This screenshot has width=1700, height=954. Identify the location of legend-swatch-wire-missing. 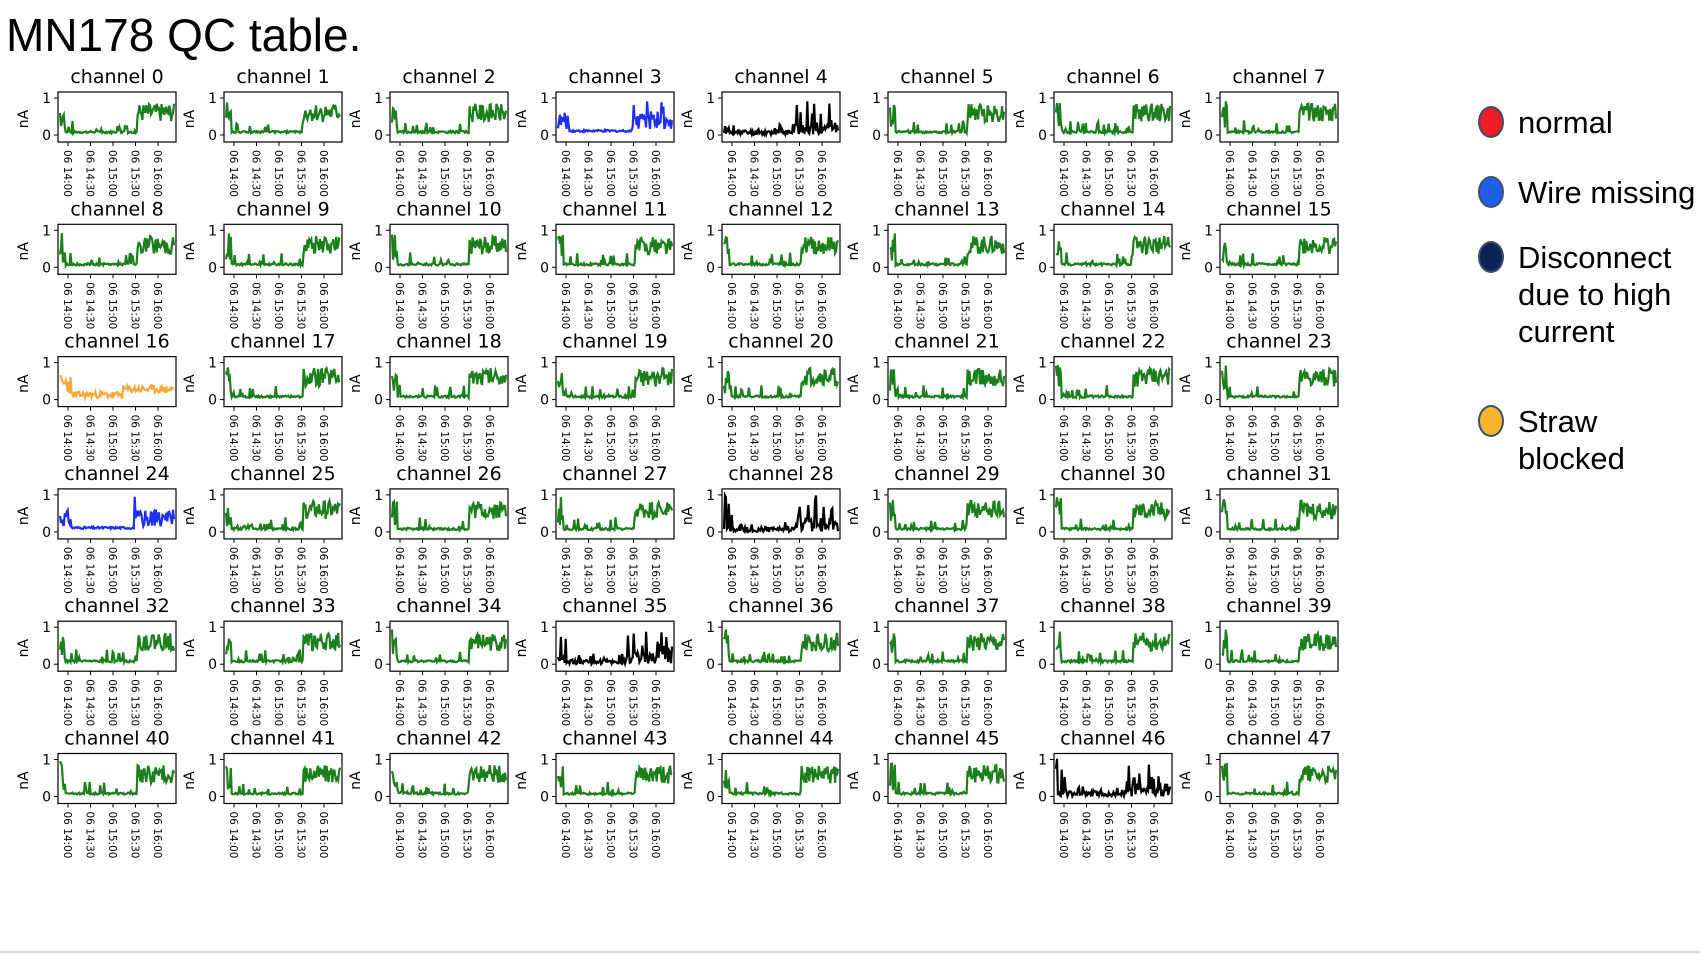
(1491, 192).